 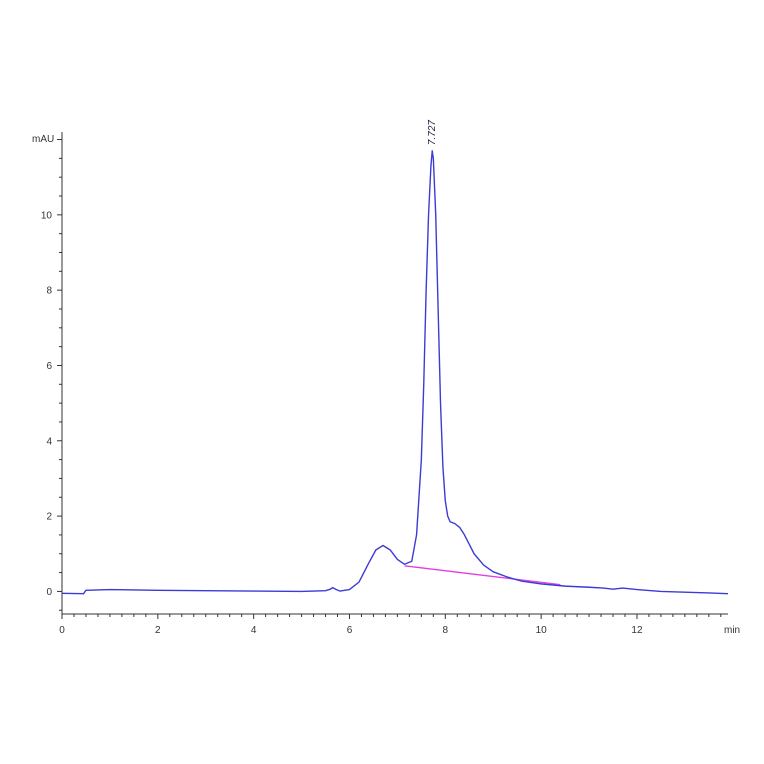 I want to click on baseline-layer, so click(x=482, y=575).